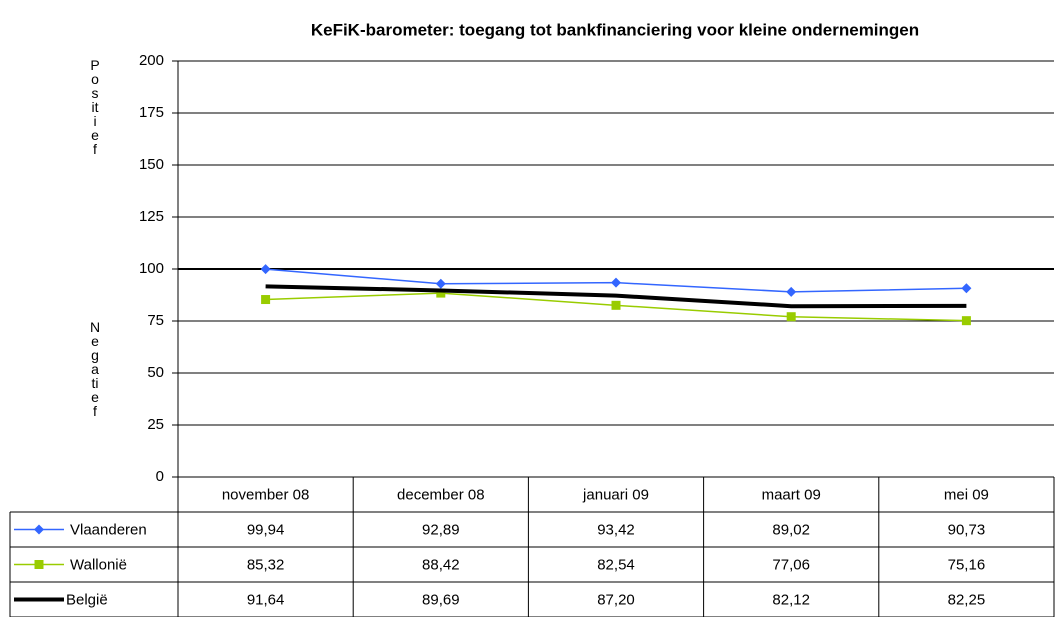 Image resolution: width=1055 pixels, height=617 pixels. Describe the element at coordinates (87, 599) in the screenshot. I see `legend-label: België` at that location.